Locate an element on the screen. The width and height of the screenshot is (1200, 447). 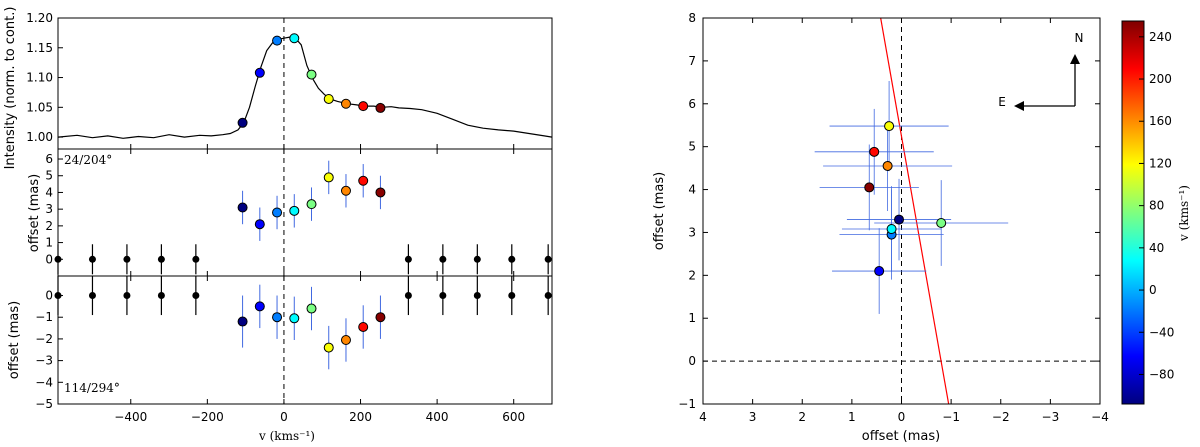
offset-ylabel-bottom: offset (mas) is located at coordinates (14, 340).